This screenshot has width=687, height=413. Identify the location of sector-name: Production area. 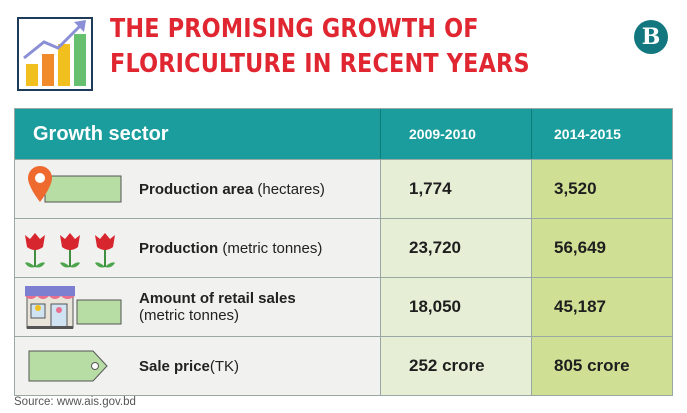
(196, 189).